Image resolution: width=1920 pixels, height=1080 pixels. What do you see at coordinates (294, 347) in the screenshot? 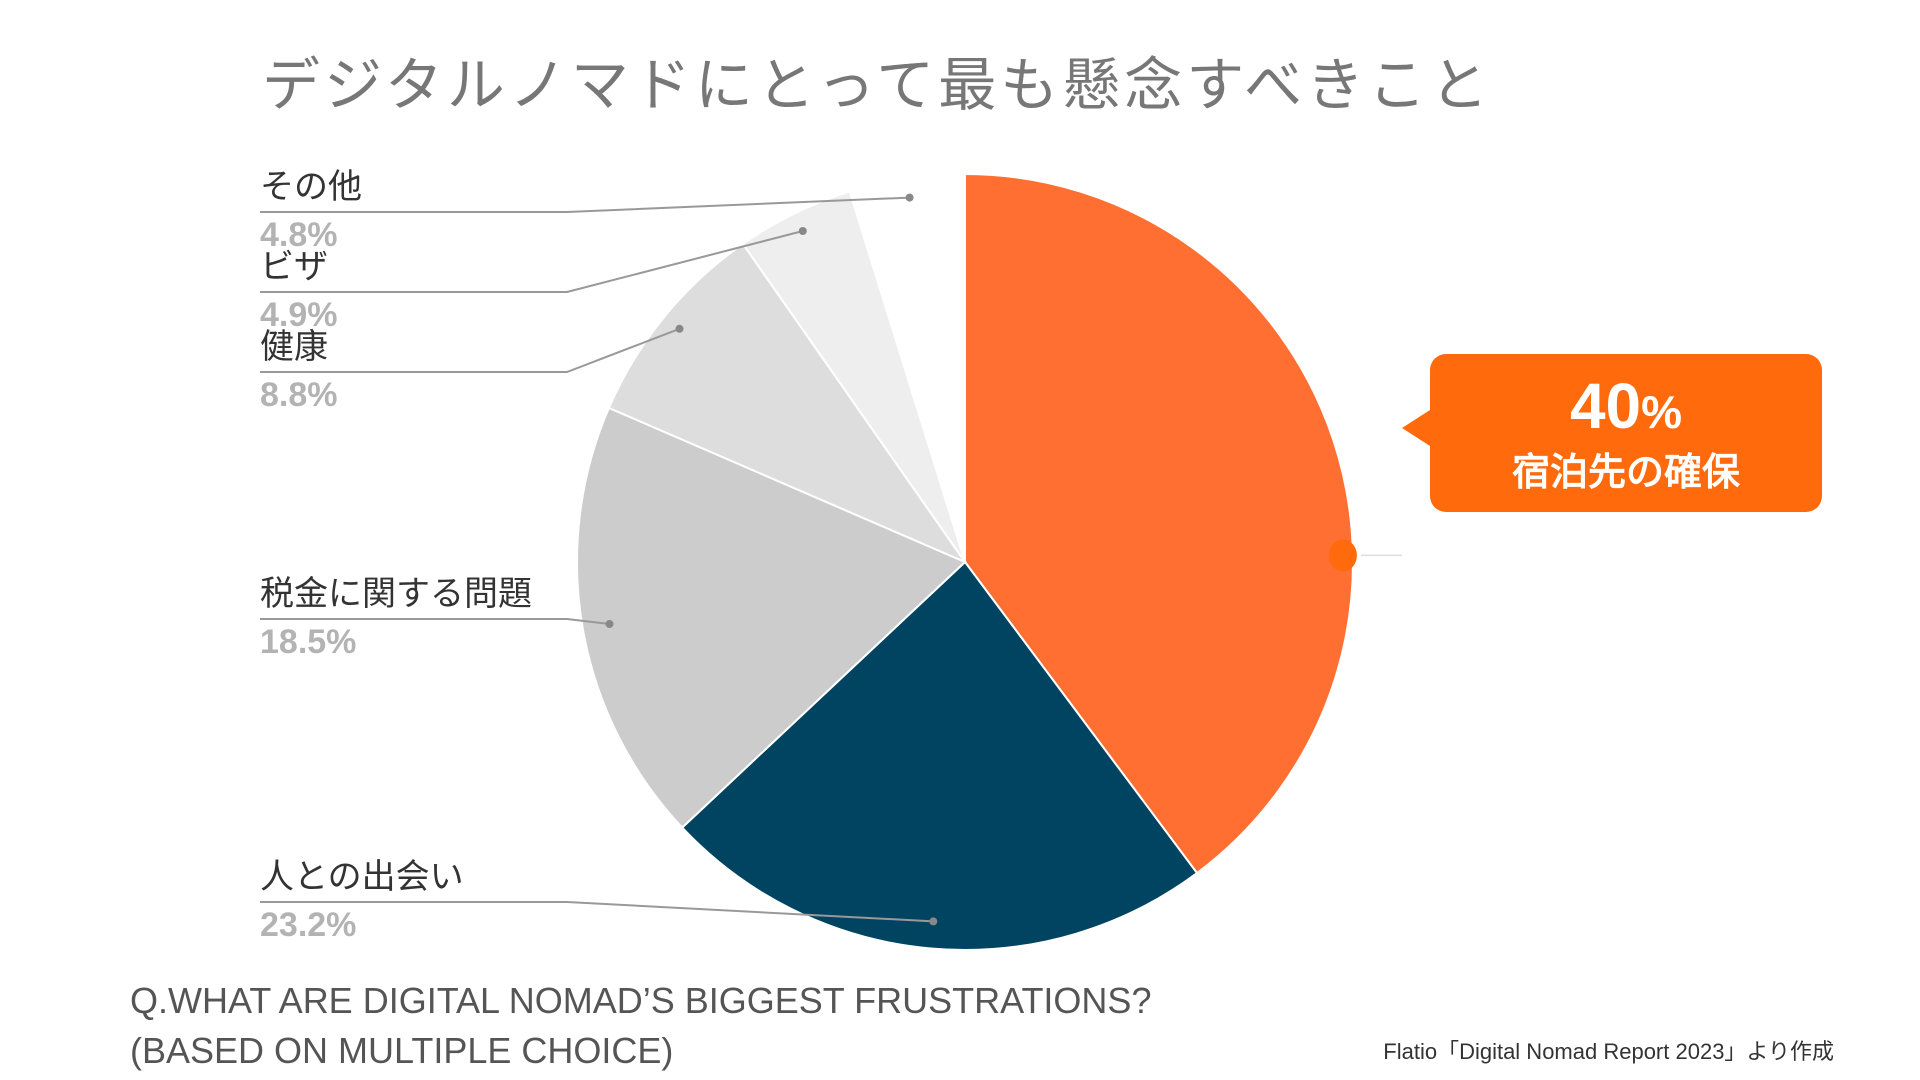
I see `slice-label-3: 健康` at bounding box center [294, 347].